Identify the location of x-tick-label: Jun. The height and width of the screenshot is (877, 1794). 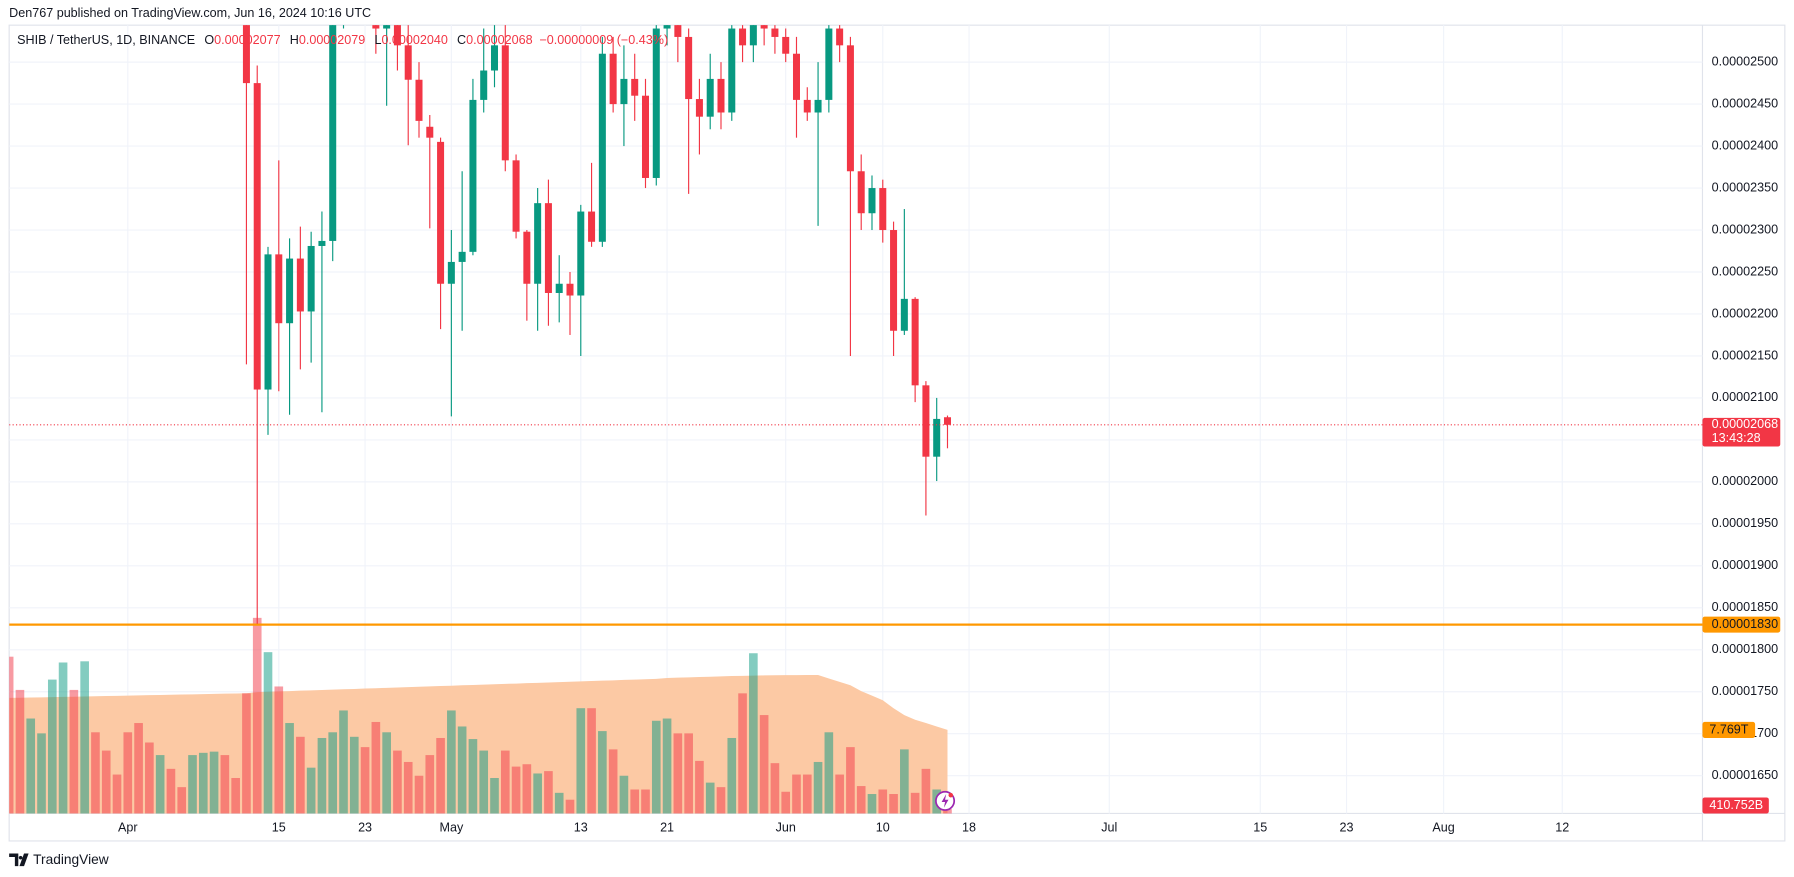
(786, 828).